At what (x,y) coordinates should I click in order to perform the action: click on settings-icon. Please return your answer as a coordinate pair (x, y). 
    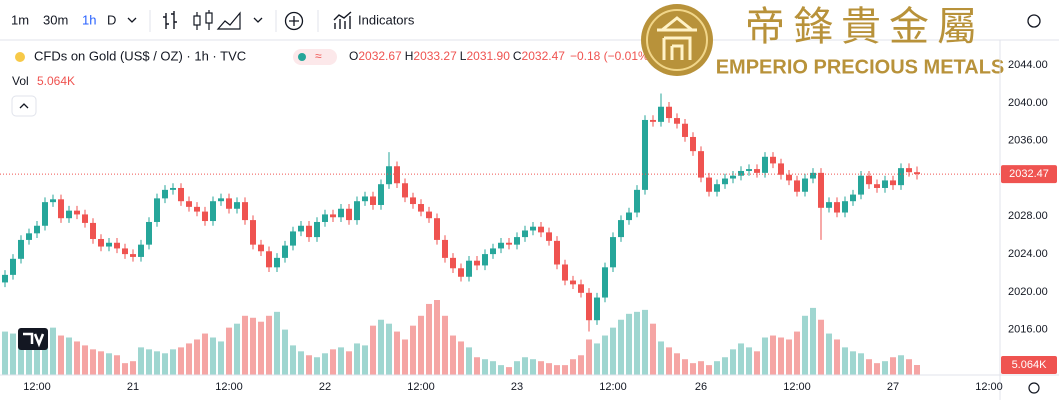
    Looking at the image, I should click on (1034, 21).